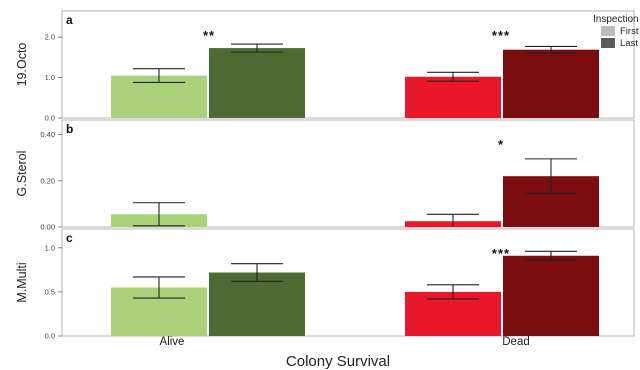 Image resolution: width=640 pixels, height=370 pixels. Describe the element at coordinates (22, 174) in the screenshot. I see `y-axis-label-b: G.Sterol` at that location.